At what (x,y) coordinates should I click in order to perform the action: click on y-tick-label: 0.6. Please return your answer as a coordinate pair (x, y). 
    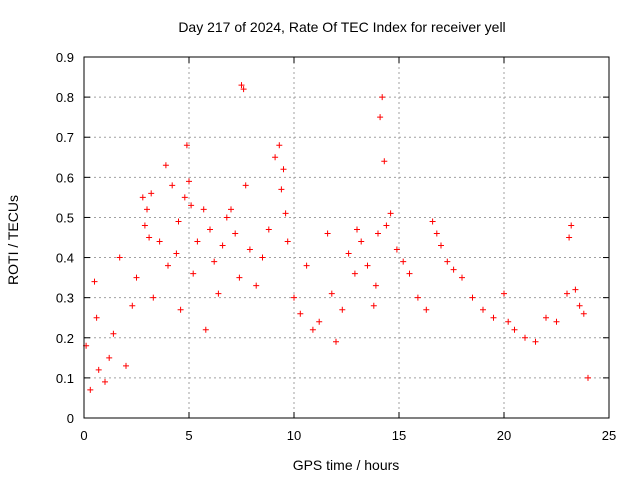
    Looking at the image, I should click on (65, 177).